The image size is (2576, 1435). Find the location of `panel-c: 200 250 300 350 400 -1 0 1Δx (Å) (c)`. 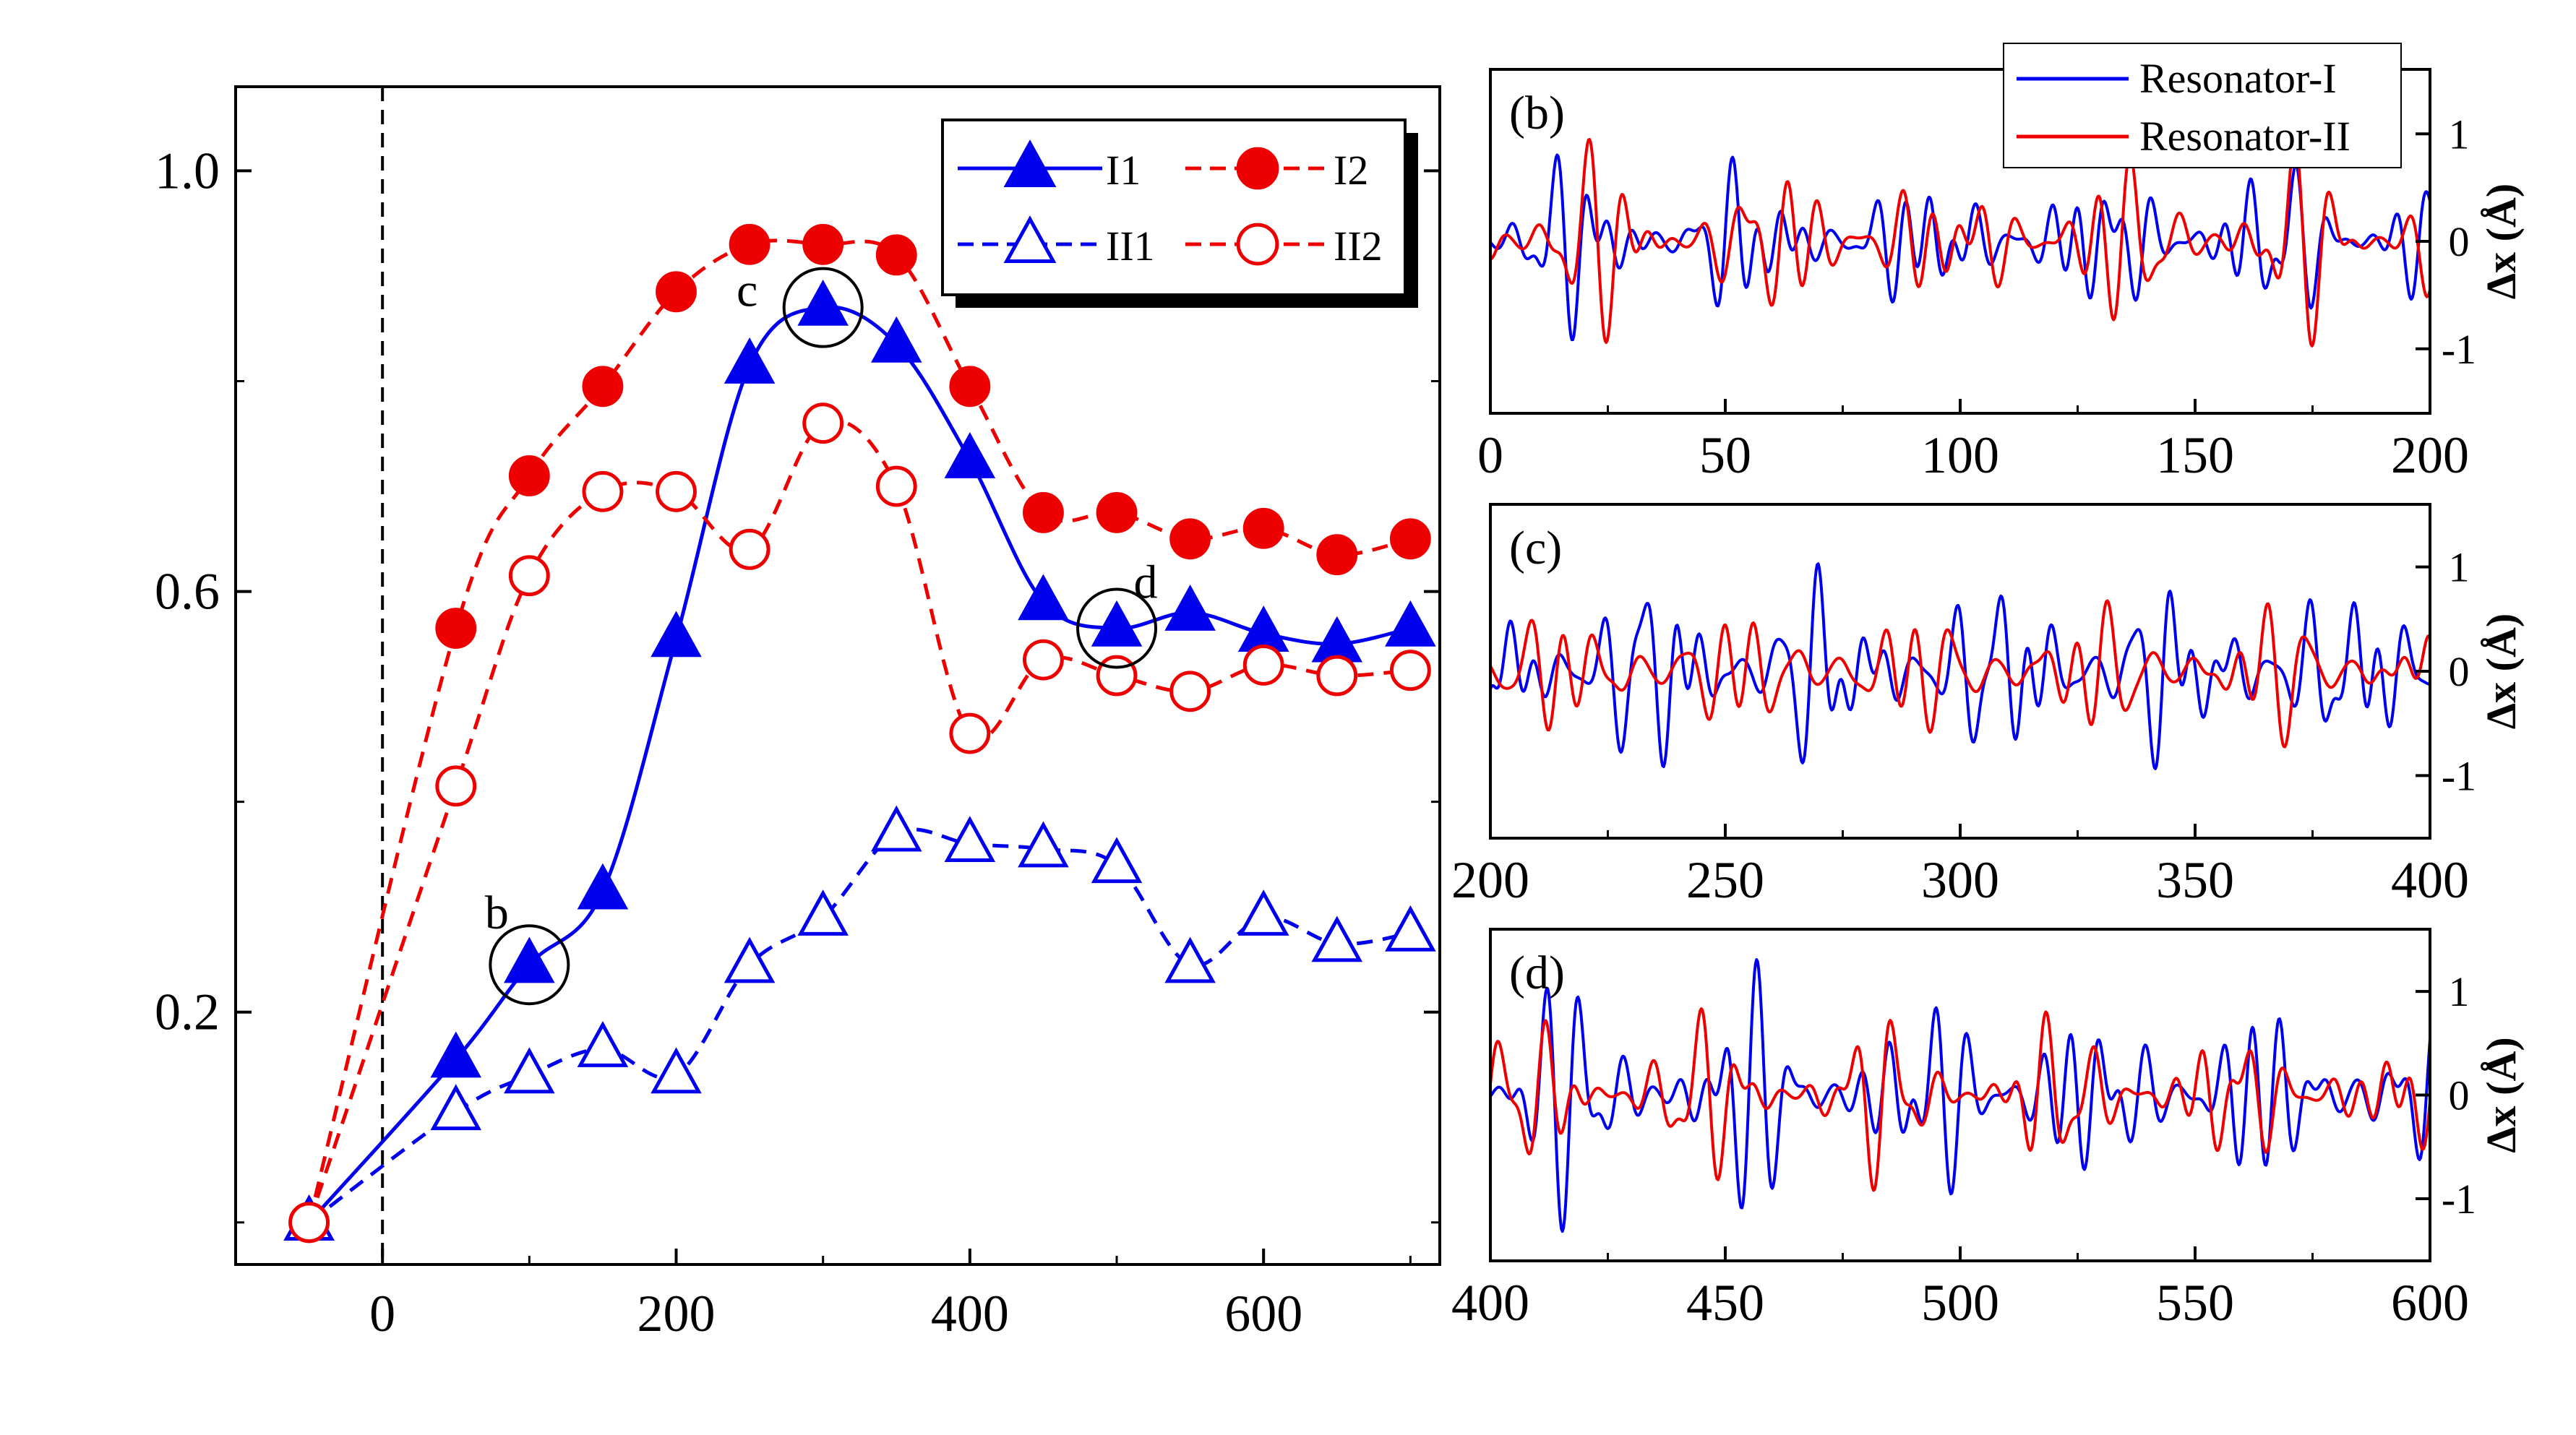

panel-c: 200 250 300 350 400 -1 0 1Δx (Å) (c) is located at coordinates (1988, 706).